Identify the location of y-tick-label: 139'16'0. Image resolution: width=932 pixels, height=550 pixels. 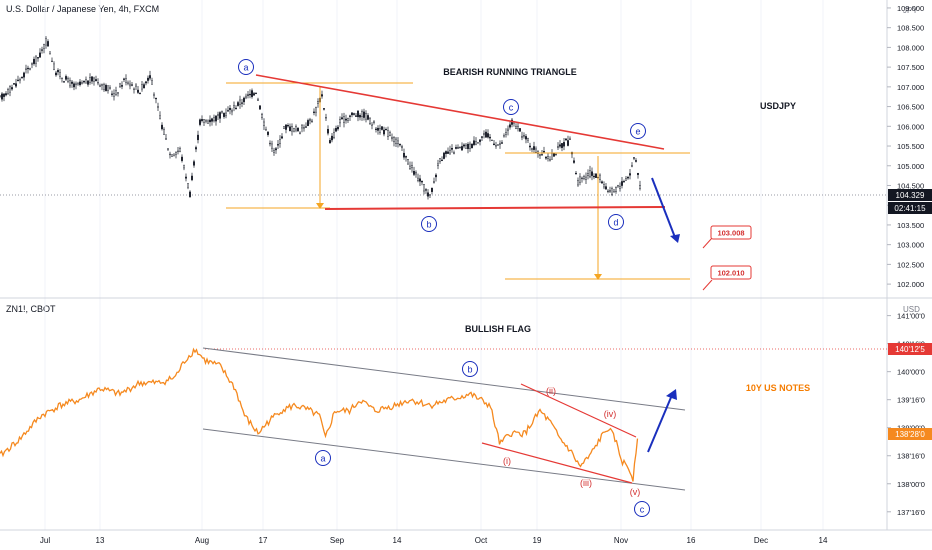
(911, 400).